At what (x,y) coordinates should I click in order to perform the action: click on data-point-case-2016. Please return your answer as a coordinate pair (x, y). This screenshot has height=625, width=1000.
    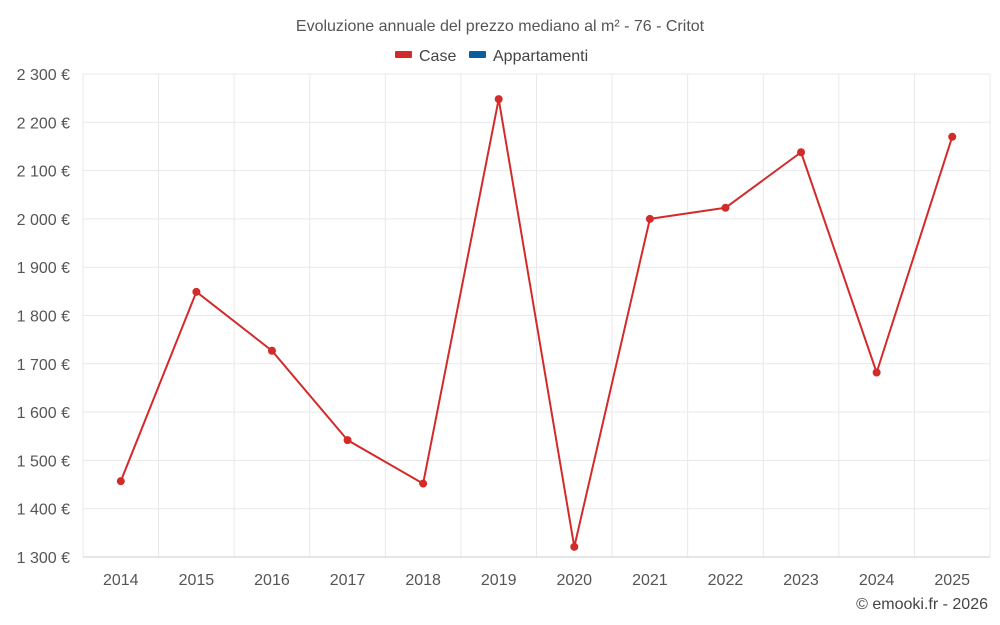
    Looking at the image, I should click on (271, 350).